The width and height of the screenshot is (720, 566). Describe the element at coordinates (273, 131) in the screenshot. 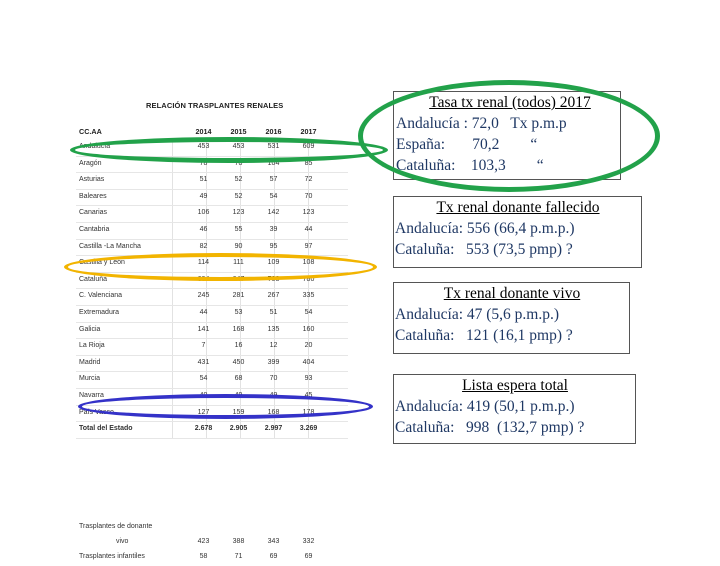

I see `column-header-2016: 2016` at that location.